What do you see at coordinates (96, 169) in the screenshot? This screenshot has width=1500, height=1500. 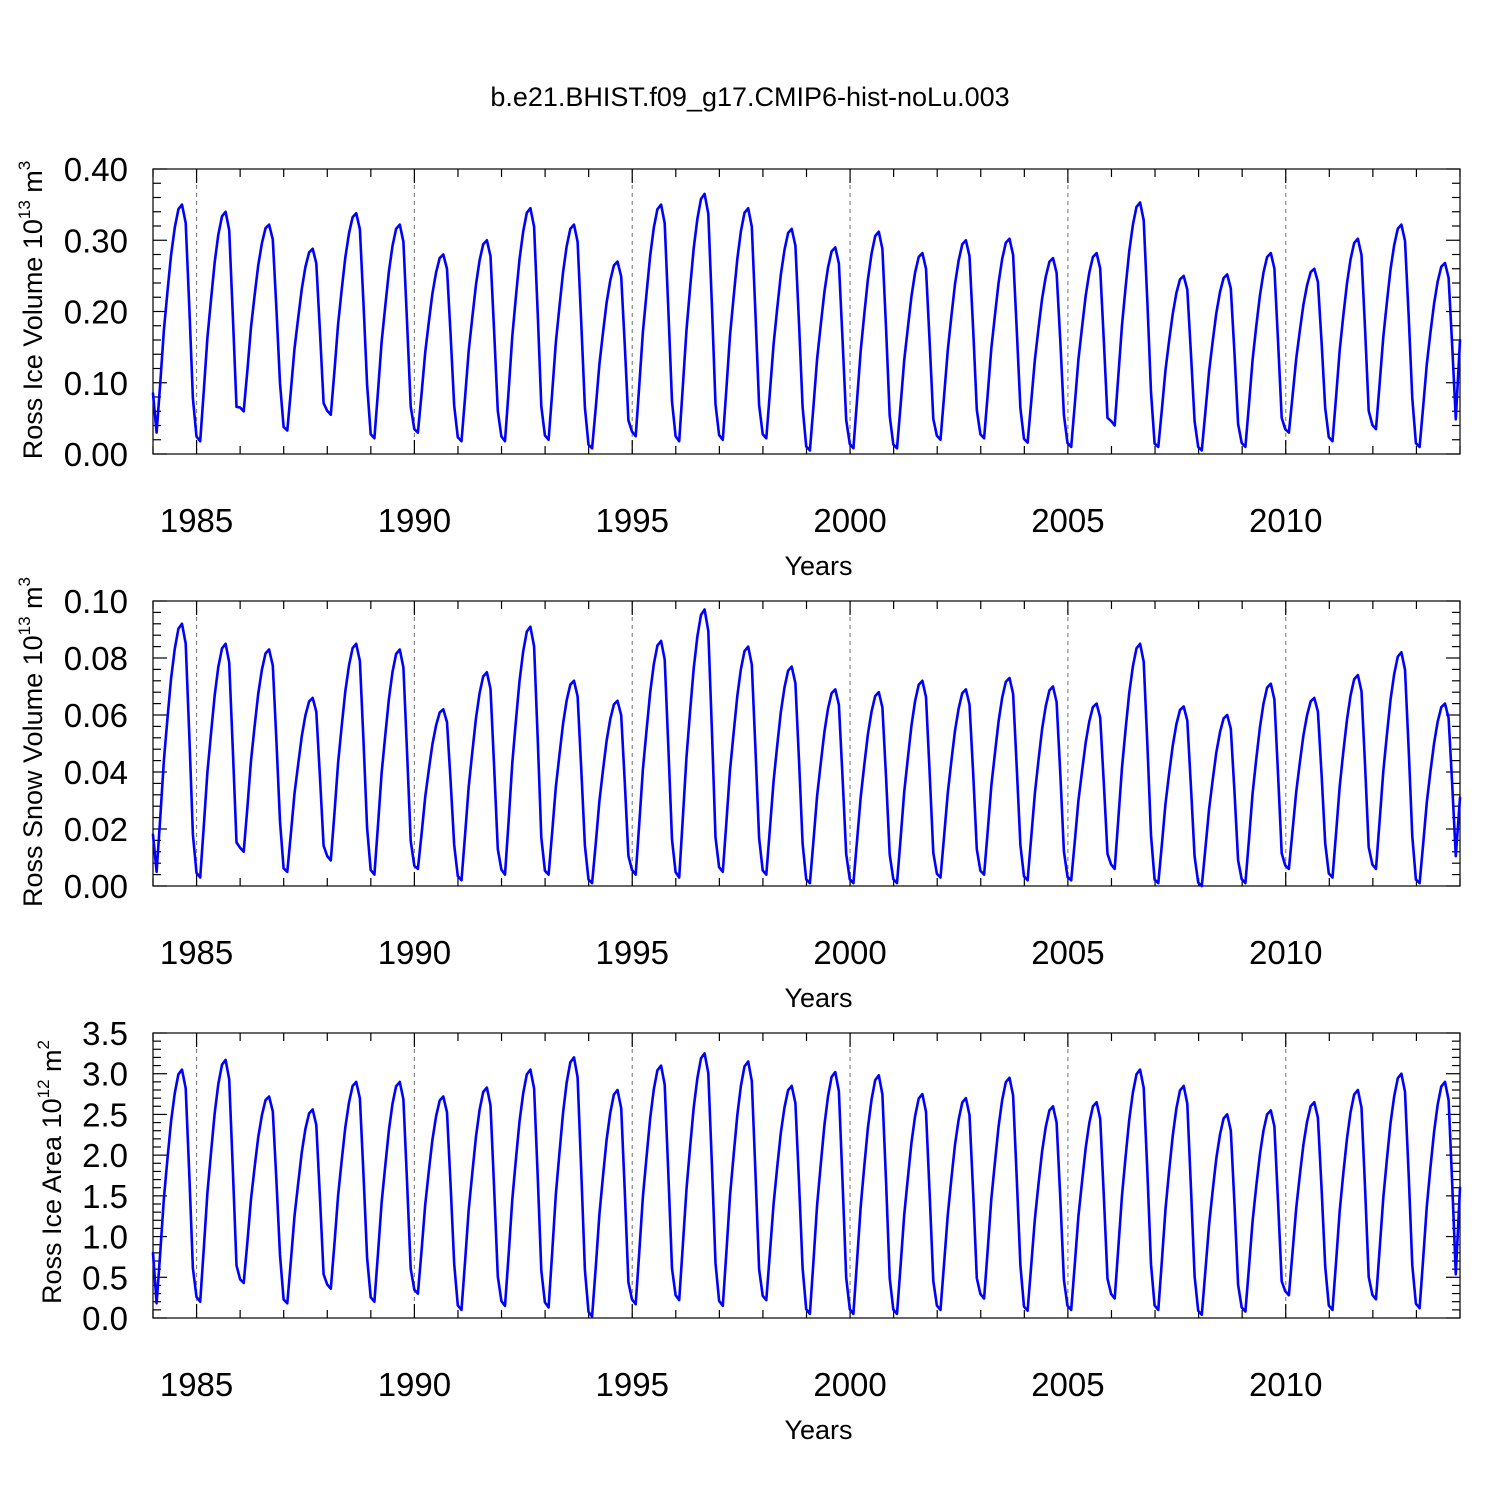 I see `y-tick-label: 0.40` at bounding box center [96, 169].